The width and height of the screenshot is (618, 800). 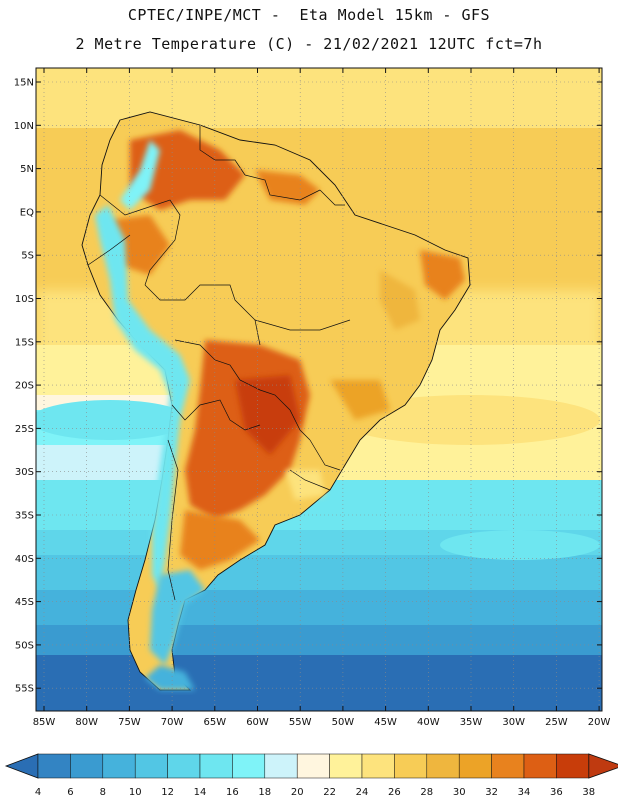 I want to click on legend-tick-label: 4, so click(x=38, y=792).